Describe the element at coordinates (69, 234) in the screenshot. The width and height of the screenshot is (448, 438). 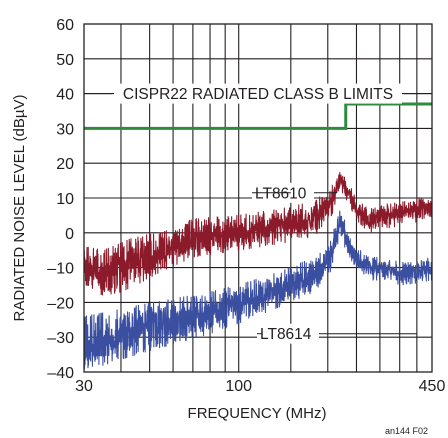
I see `y-tick-label: 0` at that location.